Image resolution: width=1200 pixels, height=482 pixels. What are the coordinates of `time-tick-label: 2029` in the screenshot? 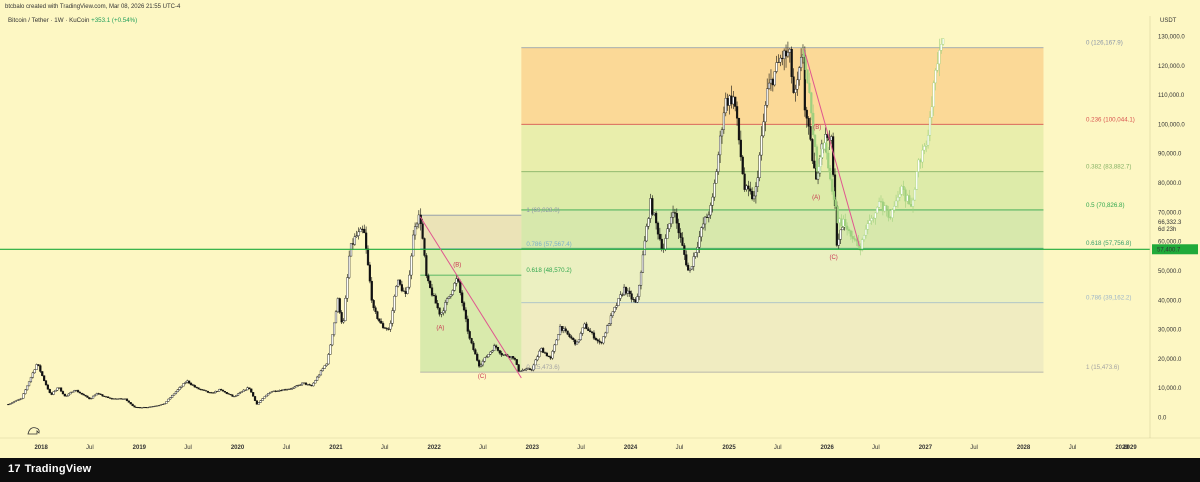 It's located at (1130, 448).